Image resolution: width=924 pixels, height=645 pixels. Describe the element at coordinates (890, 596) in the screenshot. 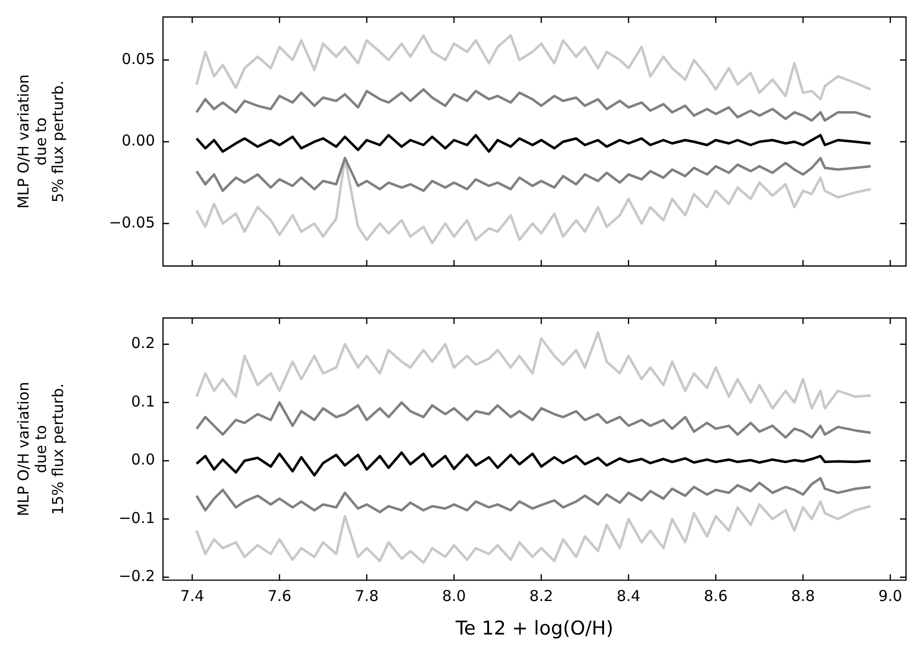

I see `x-tick-label: 9.0` at that location.